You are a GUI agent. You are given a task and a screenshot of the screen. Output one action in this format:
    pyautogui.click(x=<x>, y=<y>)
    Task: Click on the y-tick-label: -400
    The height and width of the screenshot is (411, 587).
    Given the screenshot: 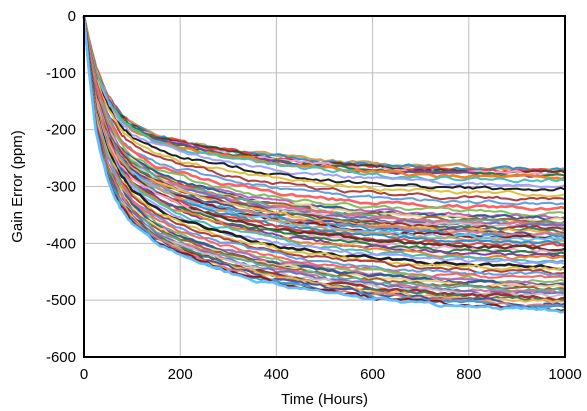 What is the action you would take?
    pyautogui.click(x=61, y=243)
    